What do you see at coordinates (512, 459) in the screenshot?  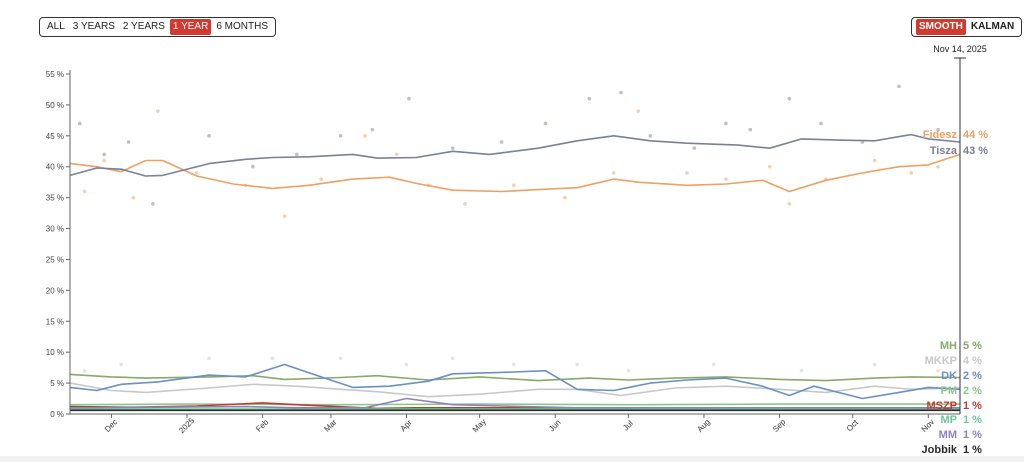 I see `bottom-scrollbar-track` at bounding box center [512, 459].